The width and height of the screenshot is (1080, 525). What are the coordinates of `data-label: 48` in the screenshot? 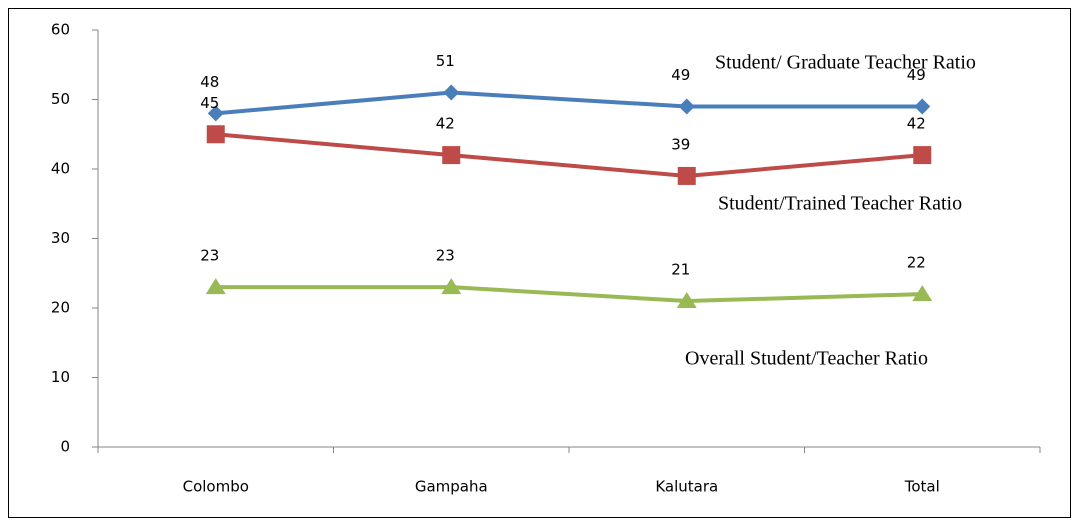 It's located at (209, 82).